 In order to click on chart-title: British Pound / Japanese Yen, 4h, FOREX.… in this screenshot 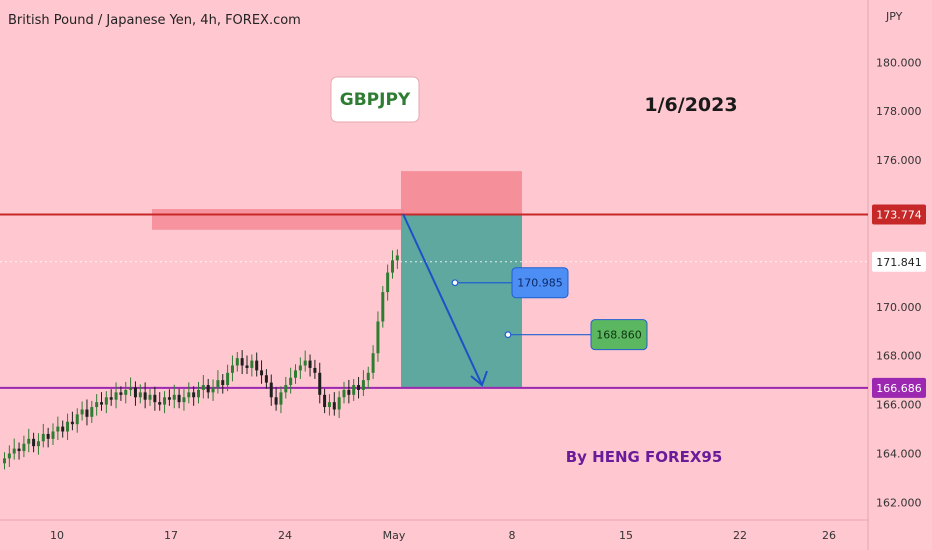, I will do `click(154, 20)`.